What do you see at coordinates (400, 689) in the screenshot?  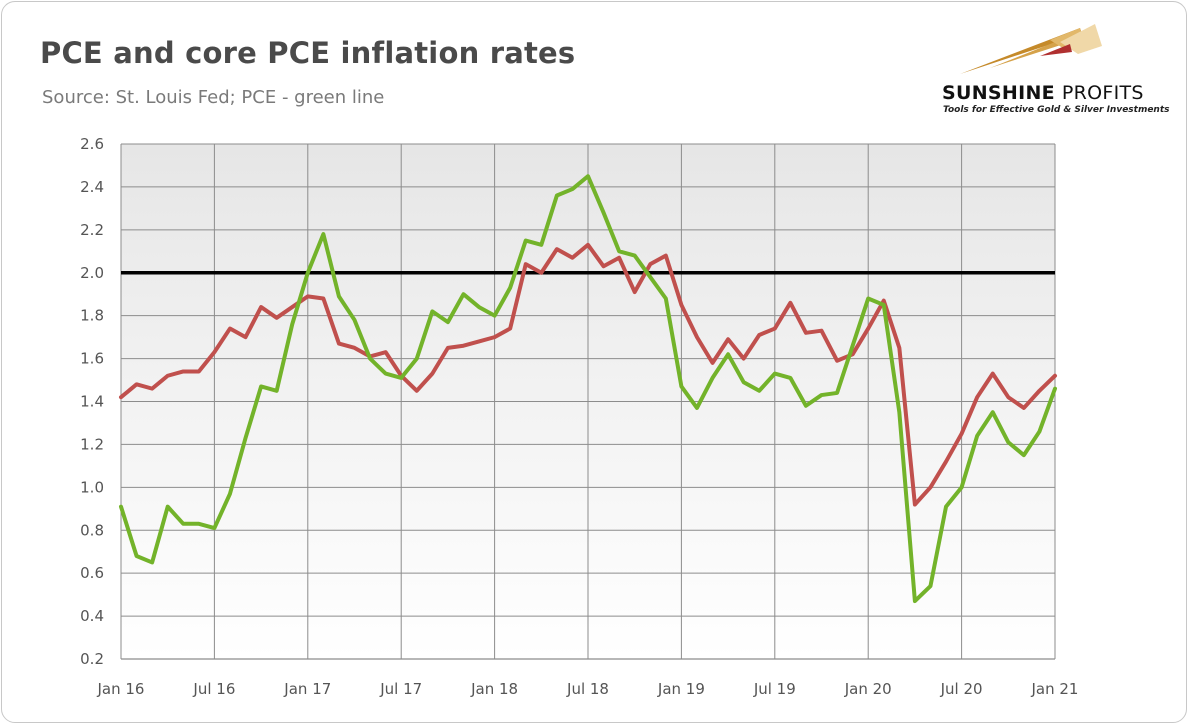 I see `x-tick-label: Jul 17` at bounding box center [400, 689].